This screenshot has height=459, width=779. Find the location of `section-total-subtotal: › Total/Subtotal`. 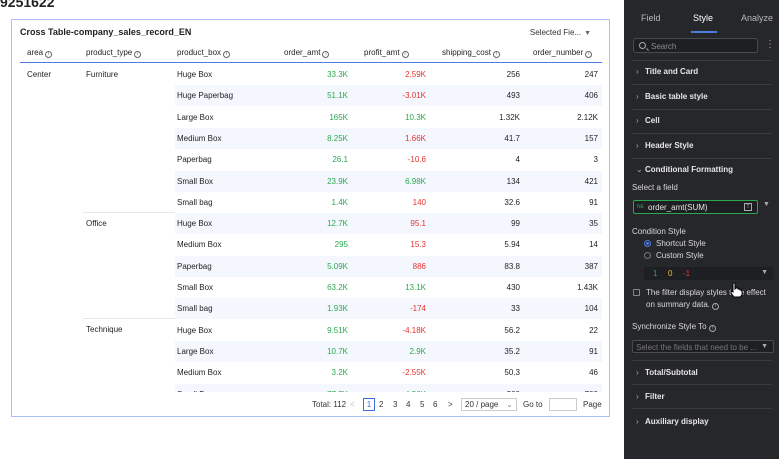

section-total-subtotal: › Total/Subtotal is located at coordinates (667, 372).